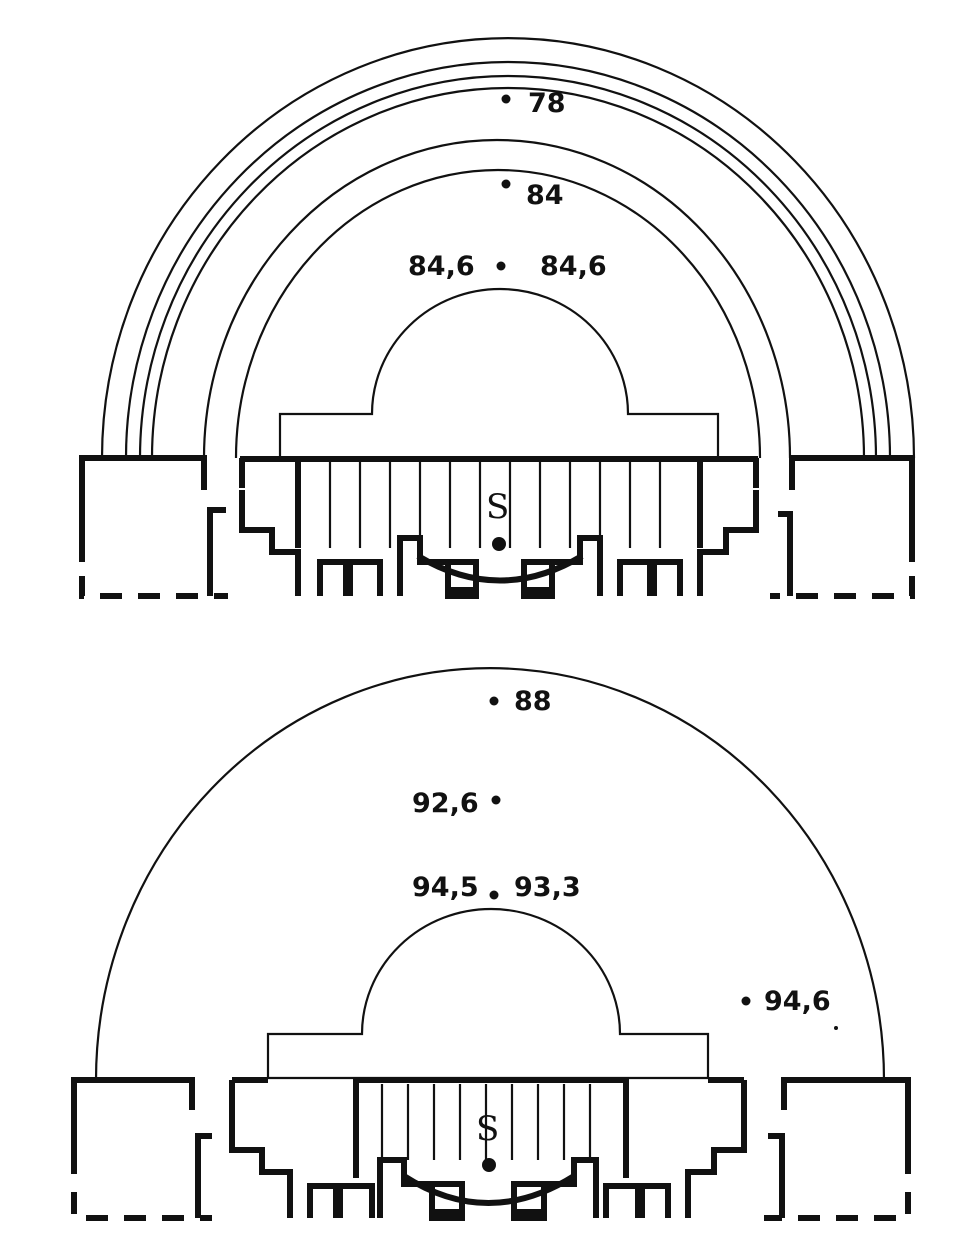  I want to click on reading-label: 93,3, so click(547, 887).